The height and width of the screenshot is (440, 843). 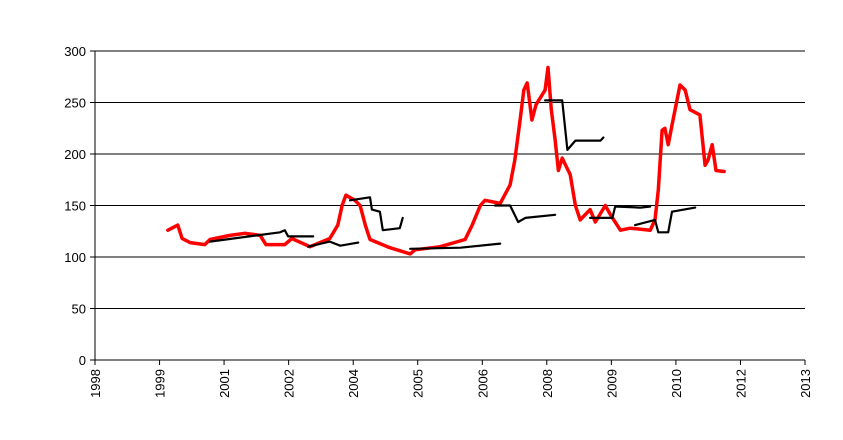 What do you see at coordinates (95, 383) in the screenshot?
I see `x-tick-label: 1998` at bounding box center [95, 383].